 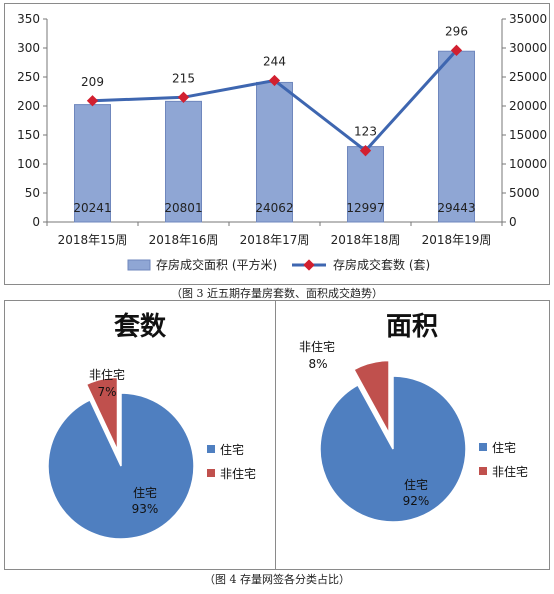 What do you see at coordinates (513, 222) in the screenshot?
I see `y-tick-label-right: 0` at bounding box center [513, 222].